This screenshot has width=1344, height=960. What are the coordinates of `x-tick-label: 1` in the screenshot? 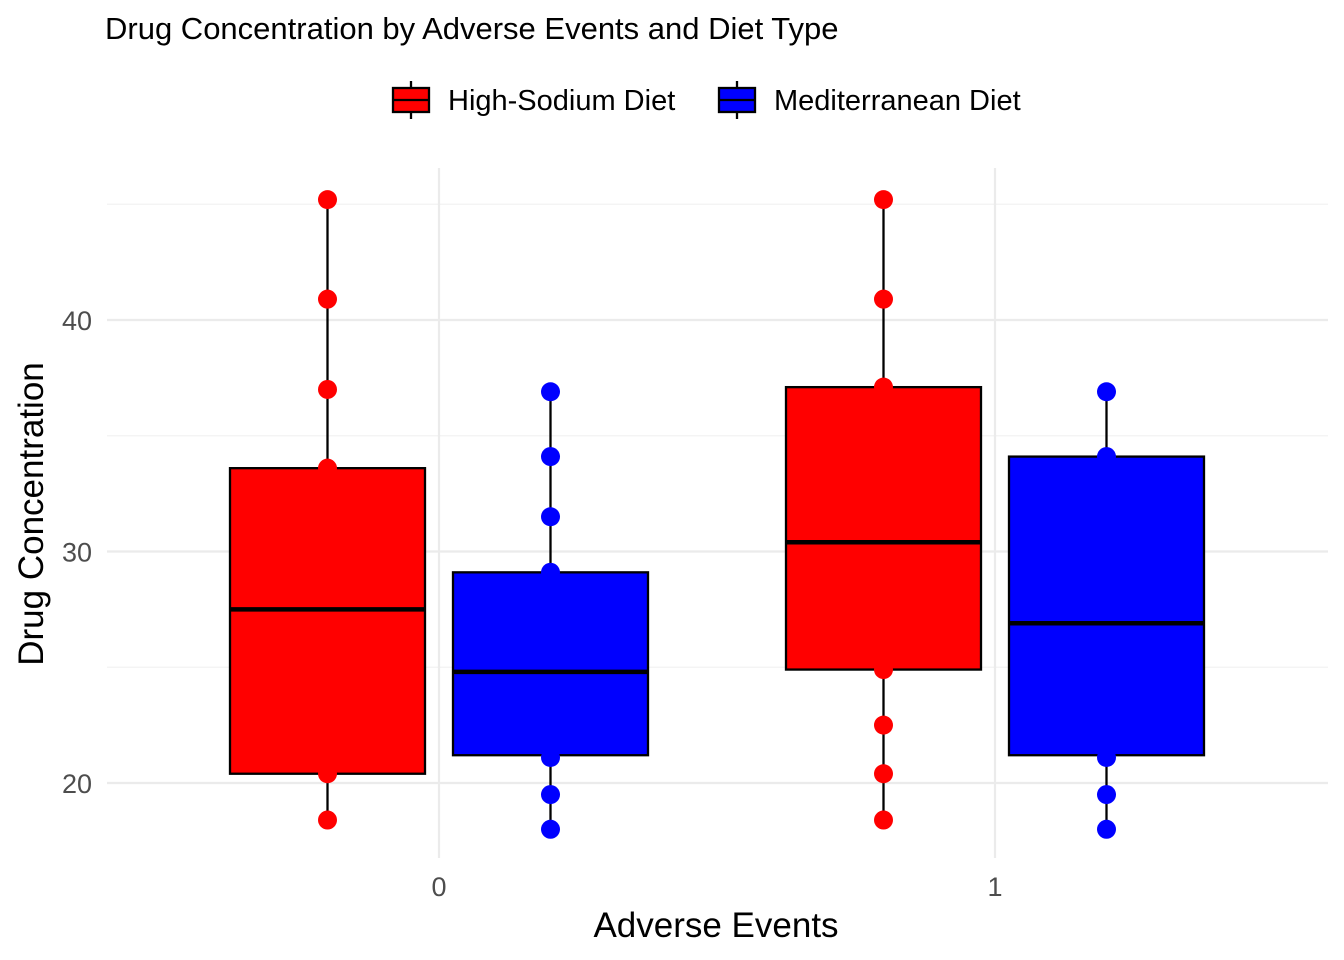 It's located at (994, 887).